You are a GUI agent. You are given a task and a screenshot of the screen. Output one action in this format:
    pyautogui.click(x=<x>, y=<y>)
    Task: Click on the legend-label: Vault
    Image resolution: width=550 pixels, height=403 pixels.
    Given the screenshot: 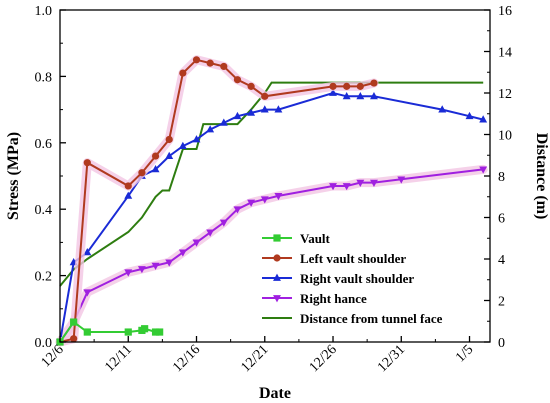 What is the action you would take?
    pyautogui.click(x=315, y=238)
    